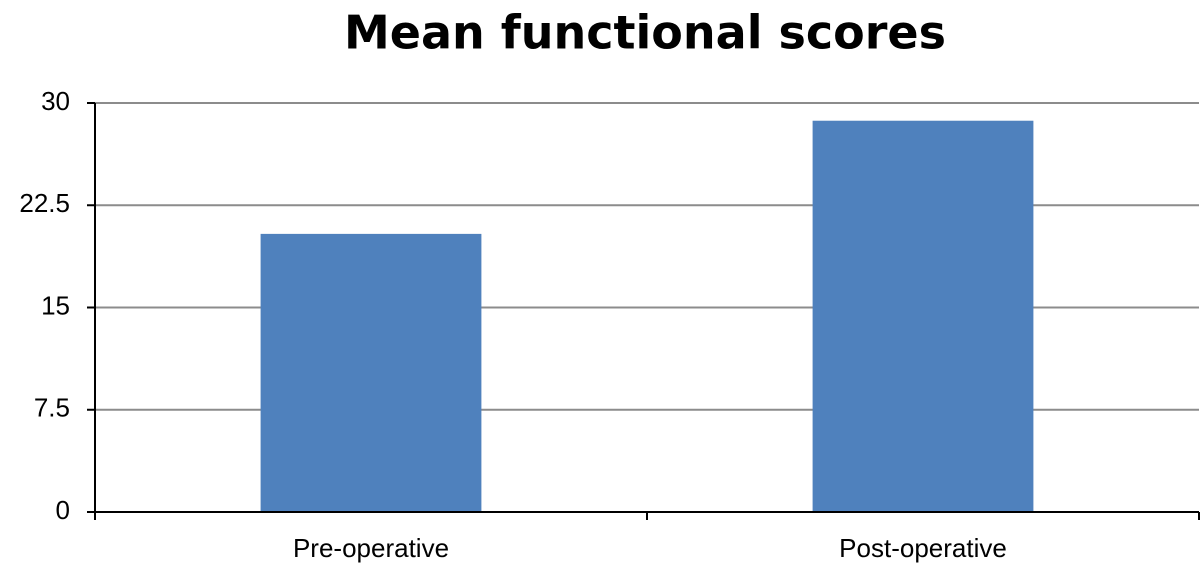 The image size is (1200, 571). I want to click on x-tick-label: Pre-operative, so click(371, 548).